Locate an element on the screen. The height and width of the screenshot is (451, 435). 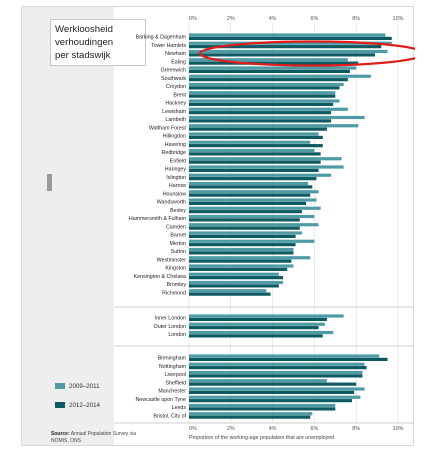
bar-2009-2011-islington is located at coordinates (260, 175).